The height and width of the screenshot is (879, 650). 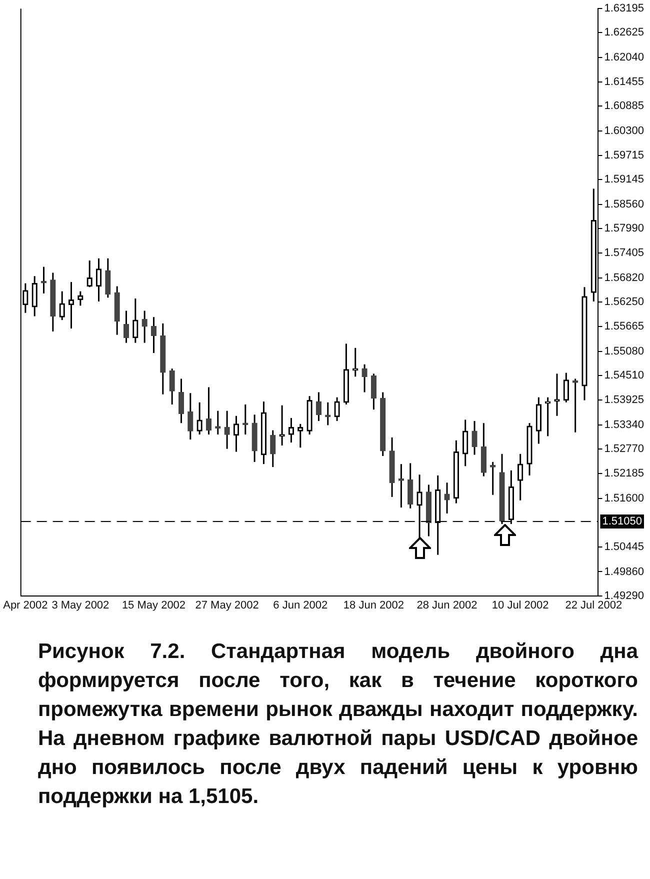 What do you see at coordinates (624, 106) in the screenshot?
I see `y-tick-label: 1.60885` at bounding box center [624, 106].